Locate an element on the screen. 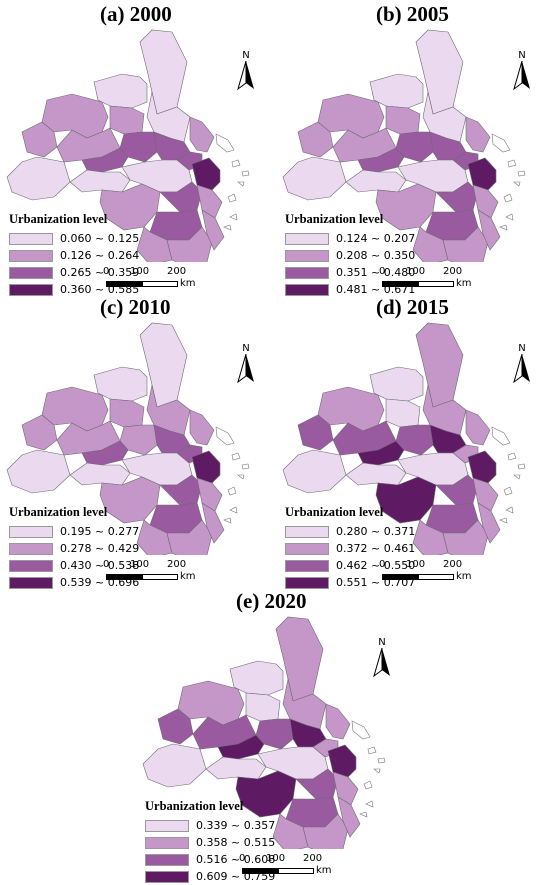 The height and width of the screenshot is (885, 550). legend-range: 0.462 ~ 0.550 is located at coordinates (376, 565).